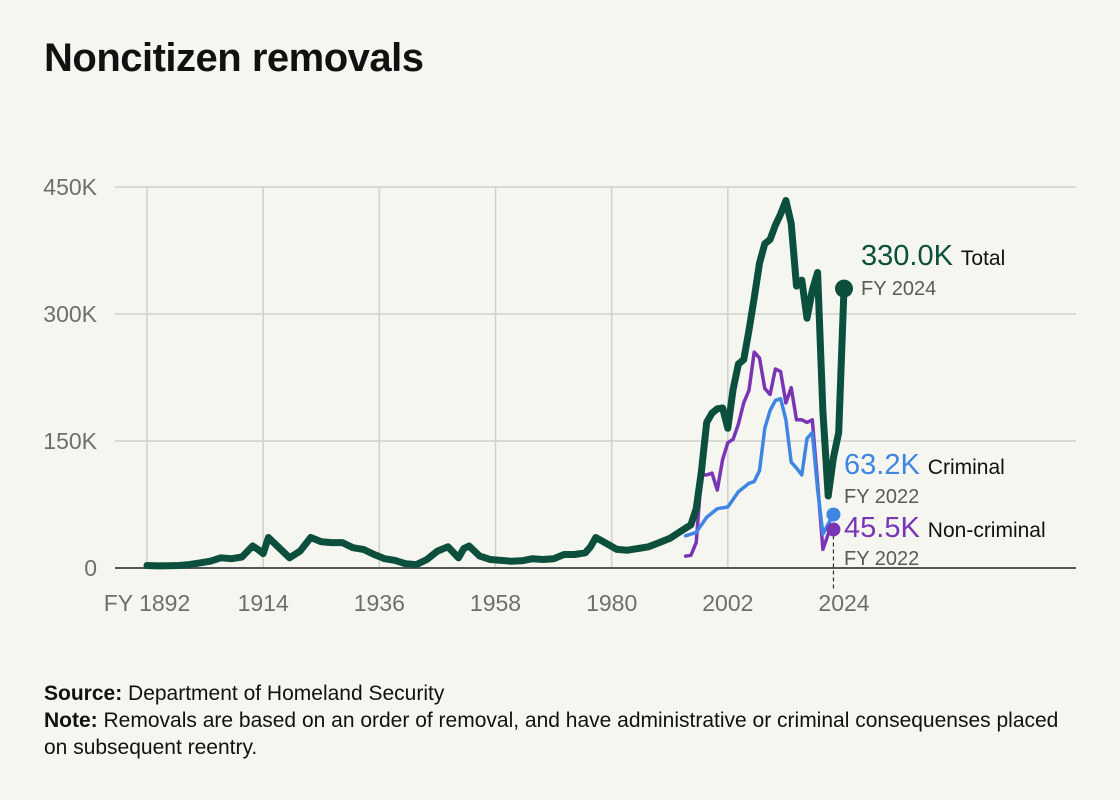  Describe the element at coordinates (983, 258) in the screenshot. I see `callout-name-total: Total` at that location.